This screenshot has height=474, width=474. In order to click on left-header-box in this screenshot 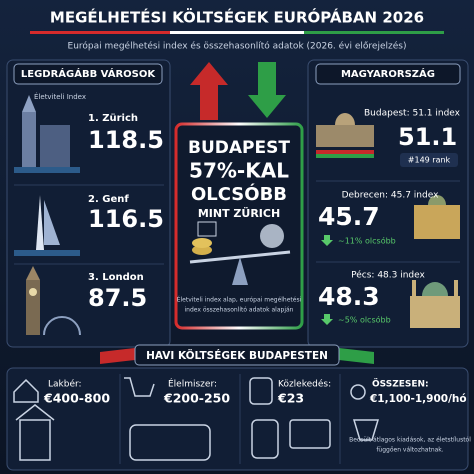, I will do `click(88, 74)`.